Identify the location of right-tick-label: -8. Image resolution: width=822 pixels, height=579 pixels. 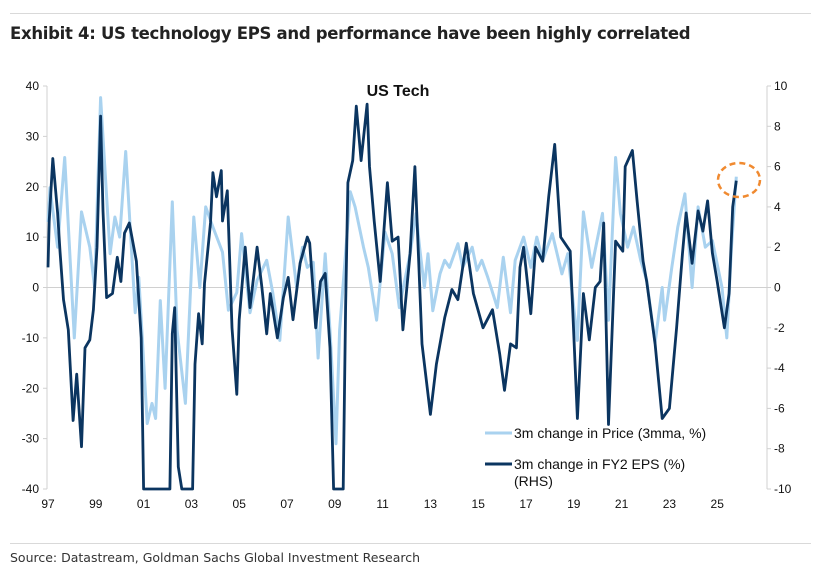
(779, 449).